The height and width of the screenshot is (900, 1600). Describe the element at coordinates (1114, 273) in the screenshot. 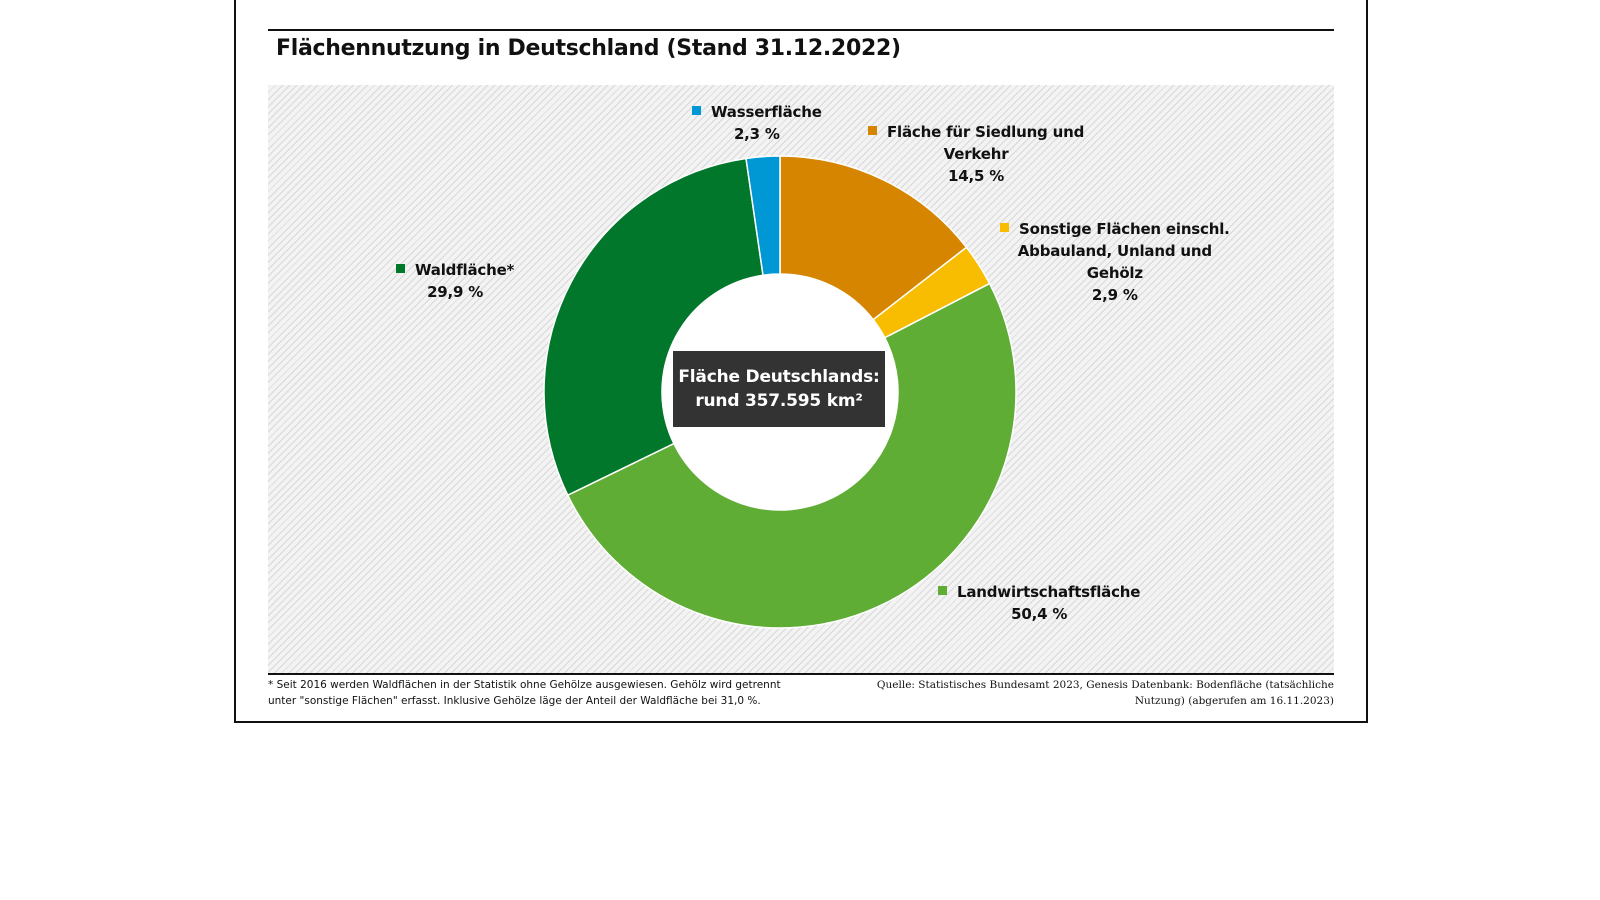

I see `legend-label-line: Gehölz` at that location.